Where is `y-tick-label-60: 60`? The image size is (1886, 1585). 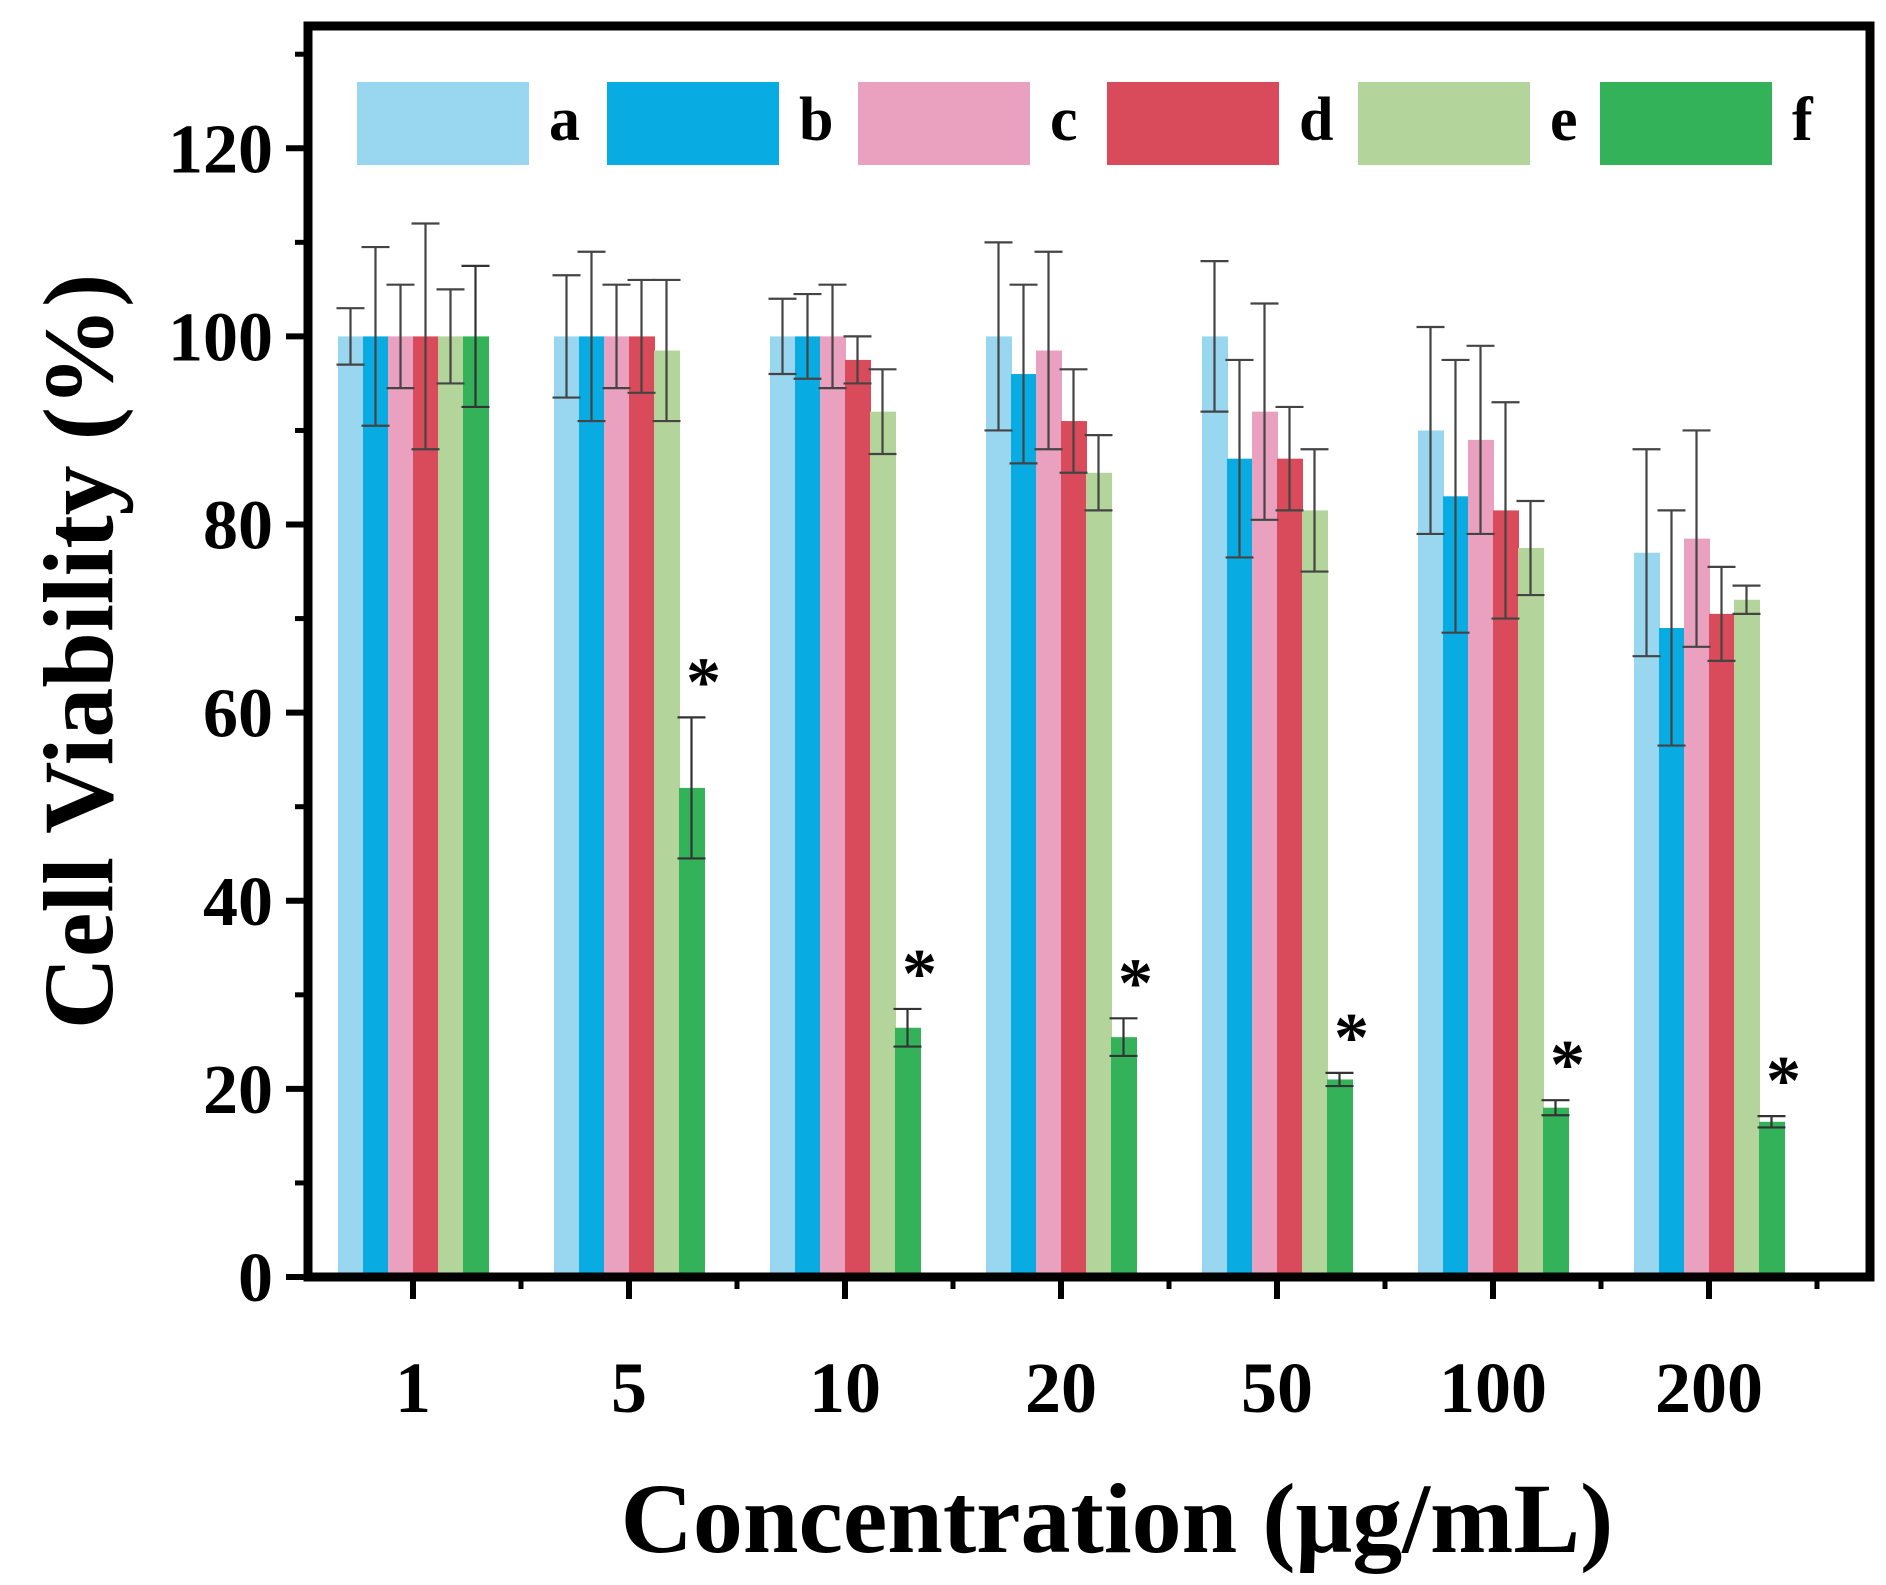 y-tick-label-60: 60 is located at coordinates (238, 714).